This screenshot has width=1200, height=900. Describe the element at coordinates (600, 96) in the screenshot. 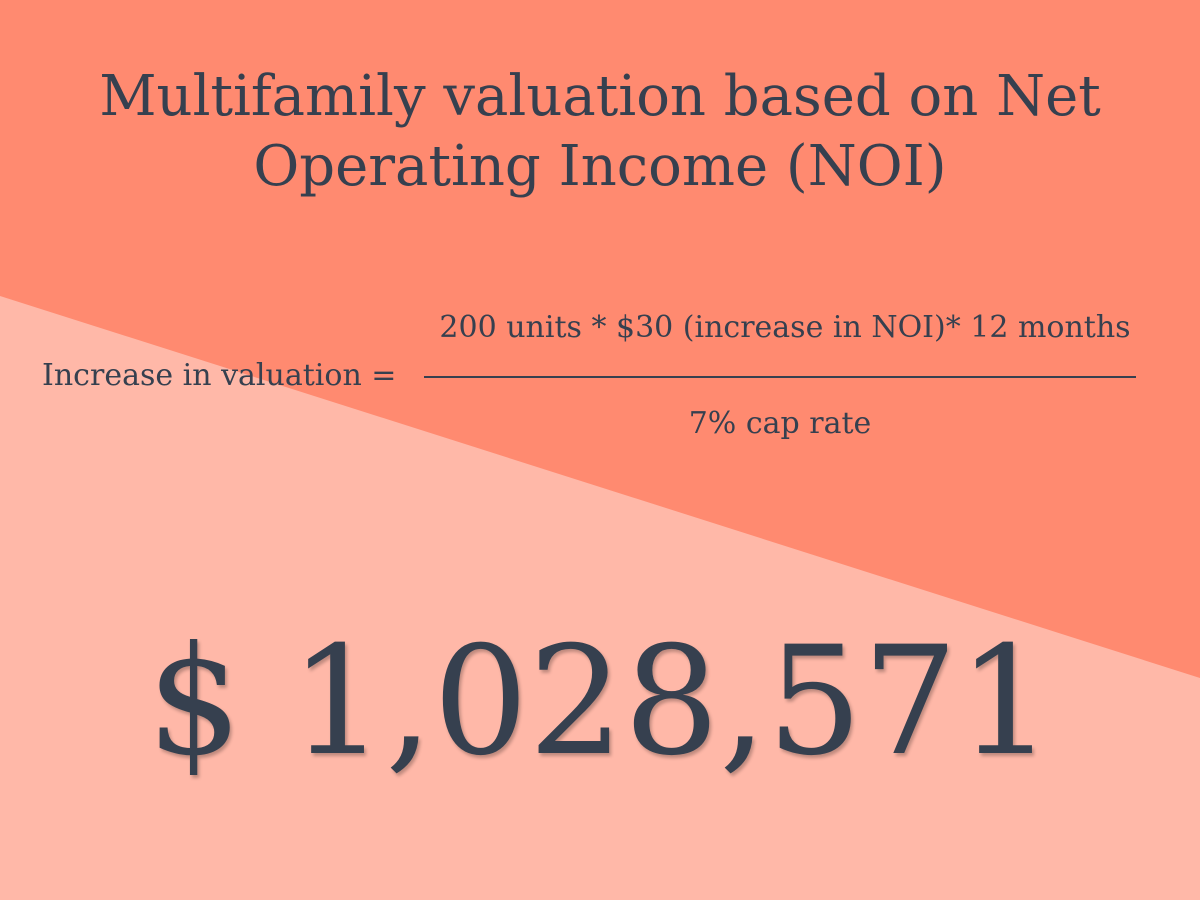

I see `title-line-1: Multifamily valuation based on Net` at that location.